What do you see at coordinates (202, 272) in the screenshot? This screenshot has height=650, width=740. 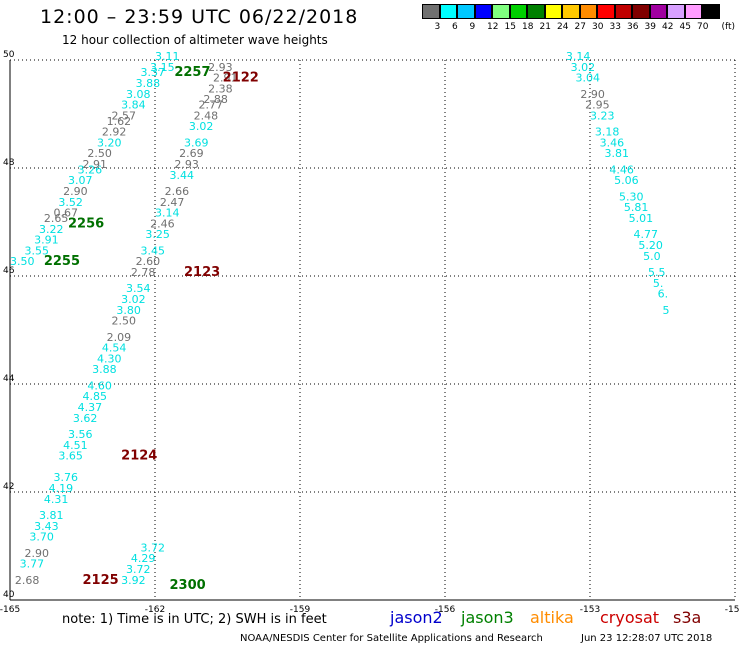 I see `track-time-label: 2123` at bounding box center [202, 272].